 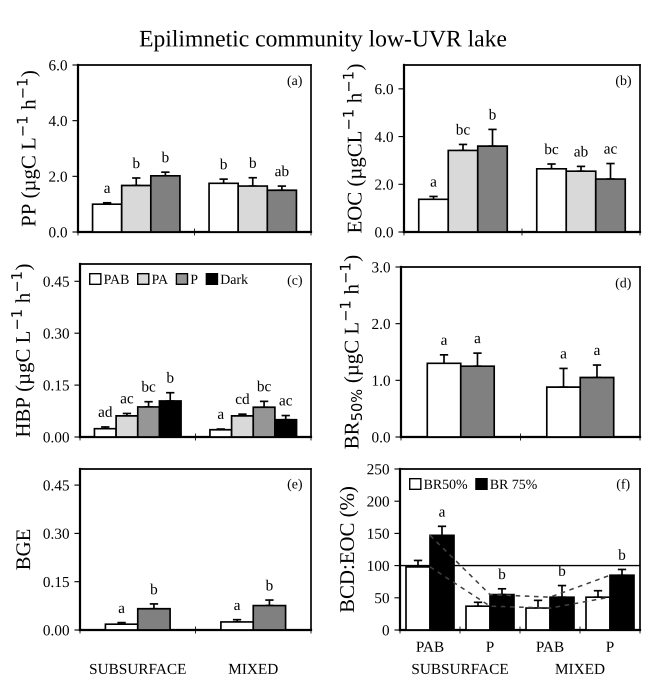 I want to click on annotation: cd, so click(x=243, y=398).